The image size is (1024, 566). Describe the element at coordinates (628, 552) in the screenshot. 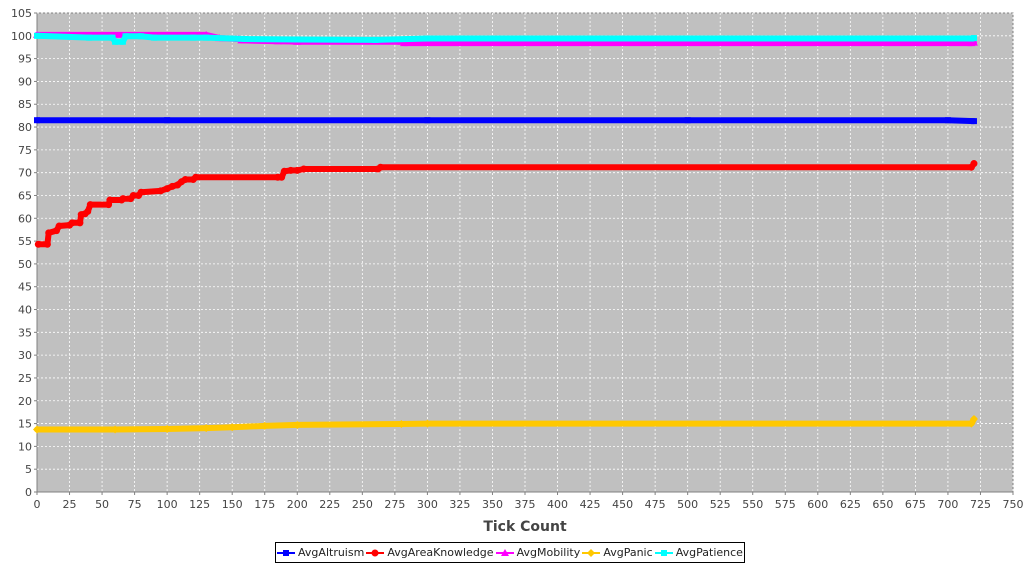

I see `legend-label: AvgPanic` at that location.